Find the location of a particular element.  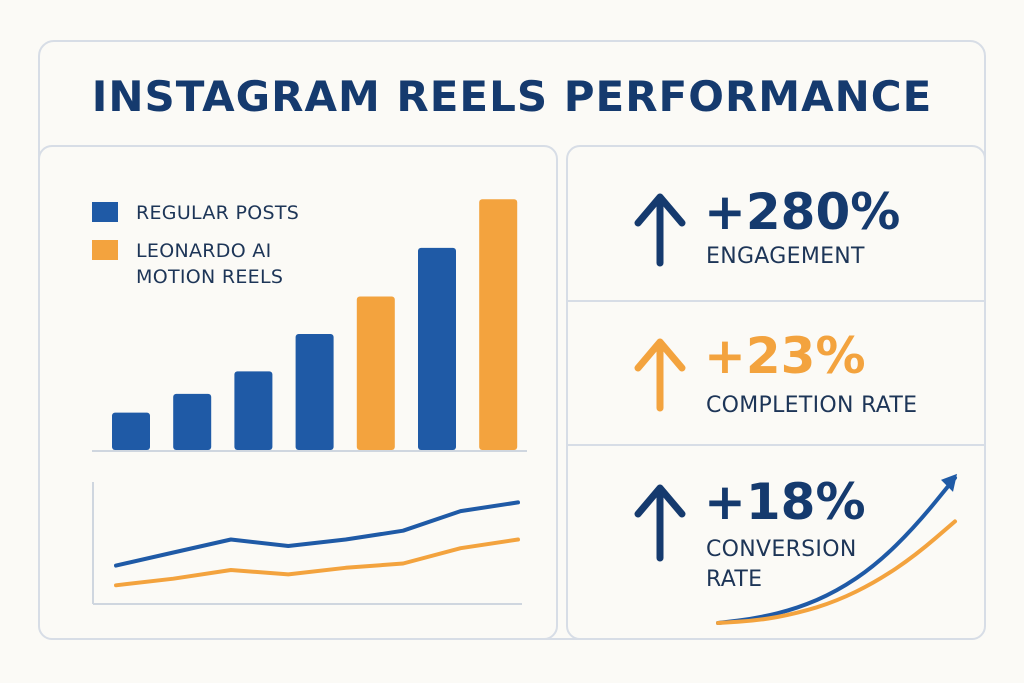

stat-label: CONVERSION RATE is located at coordinates (781, 564).